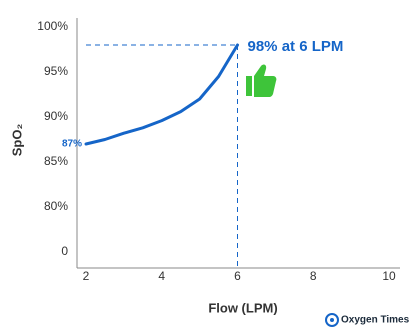  I want to click on data-line, so click(161, 94).